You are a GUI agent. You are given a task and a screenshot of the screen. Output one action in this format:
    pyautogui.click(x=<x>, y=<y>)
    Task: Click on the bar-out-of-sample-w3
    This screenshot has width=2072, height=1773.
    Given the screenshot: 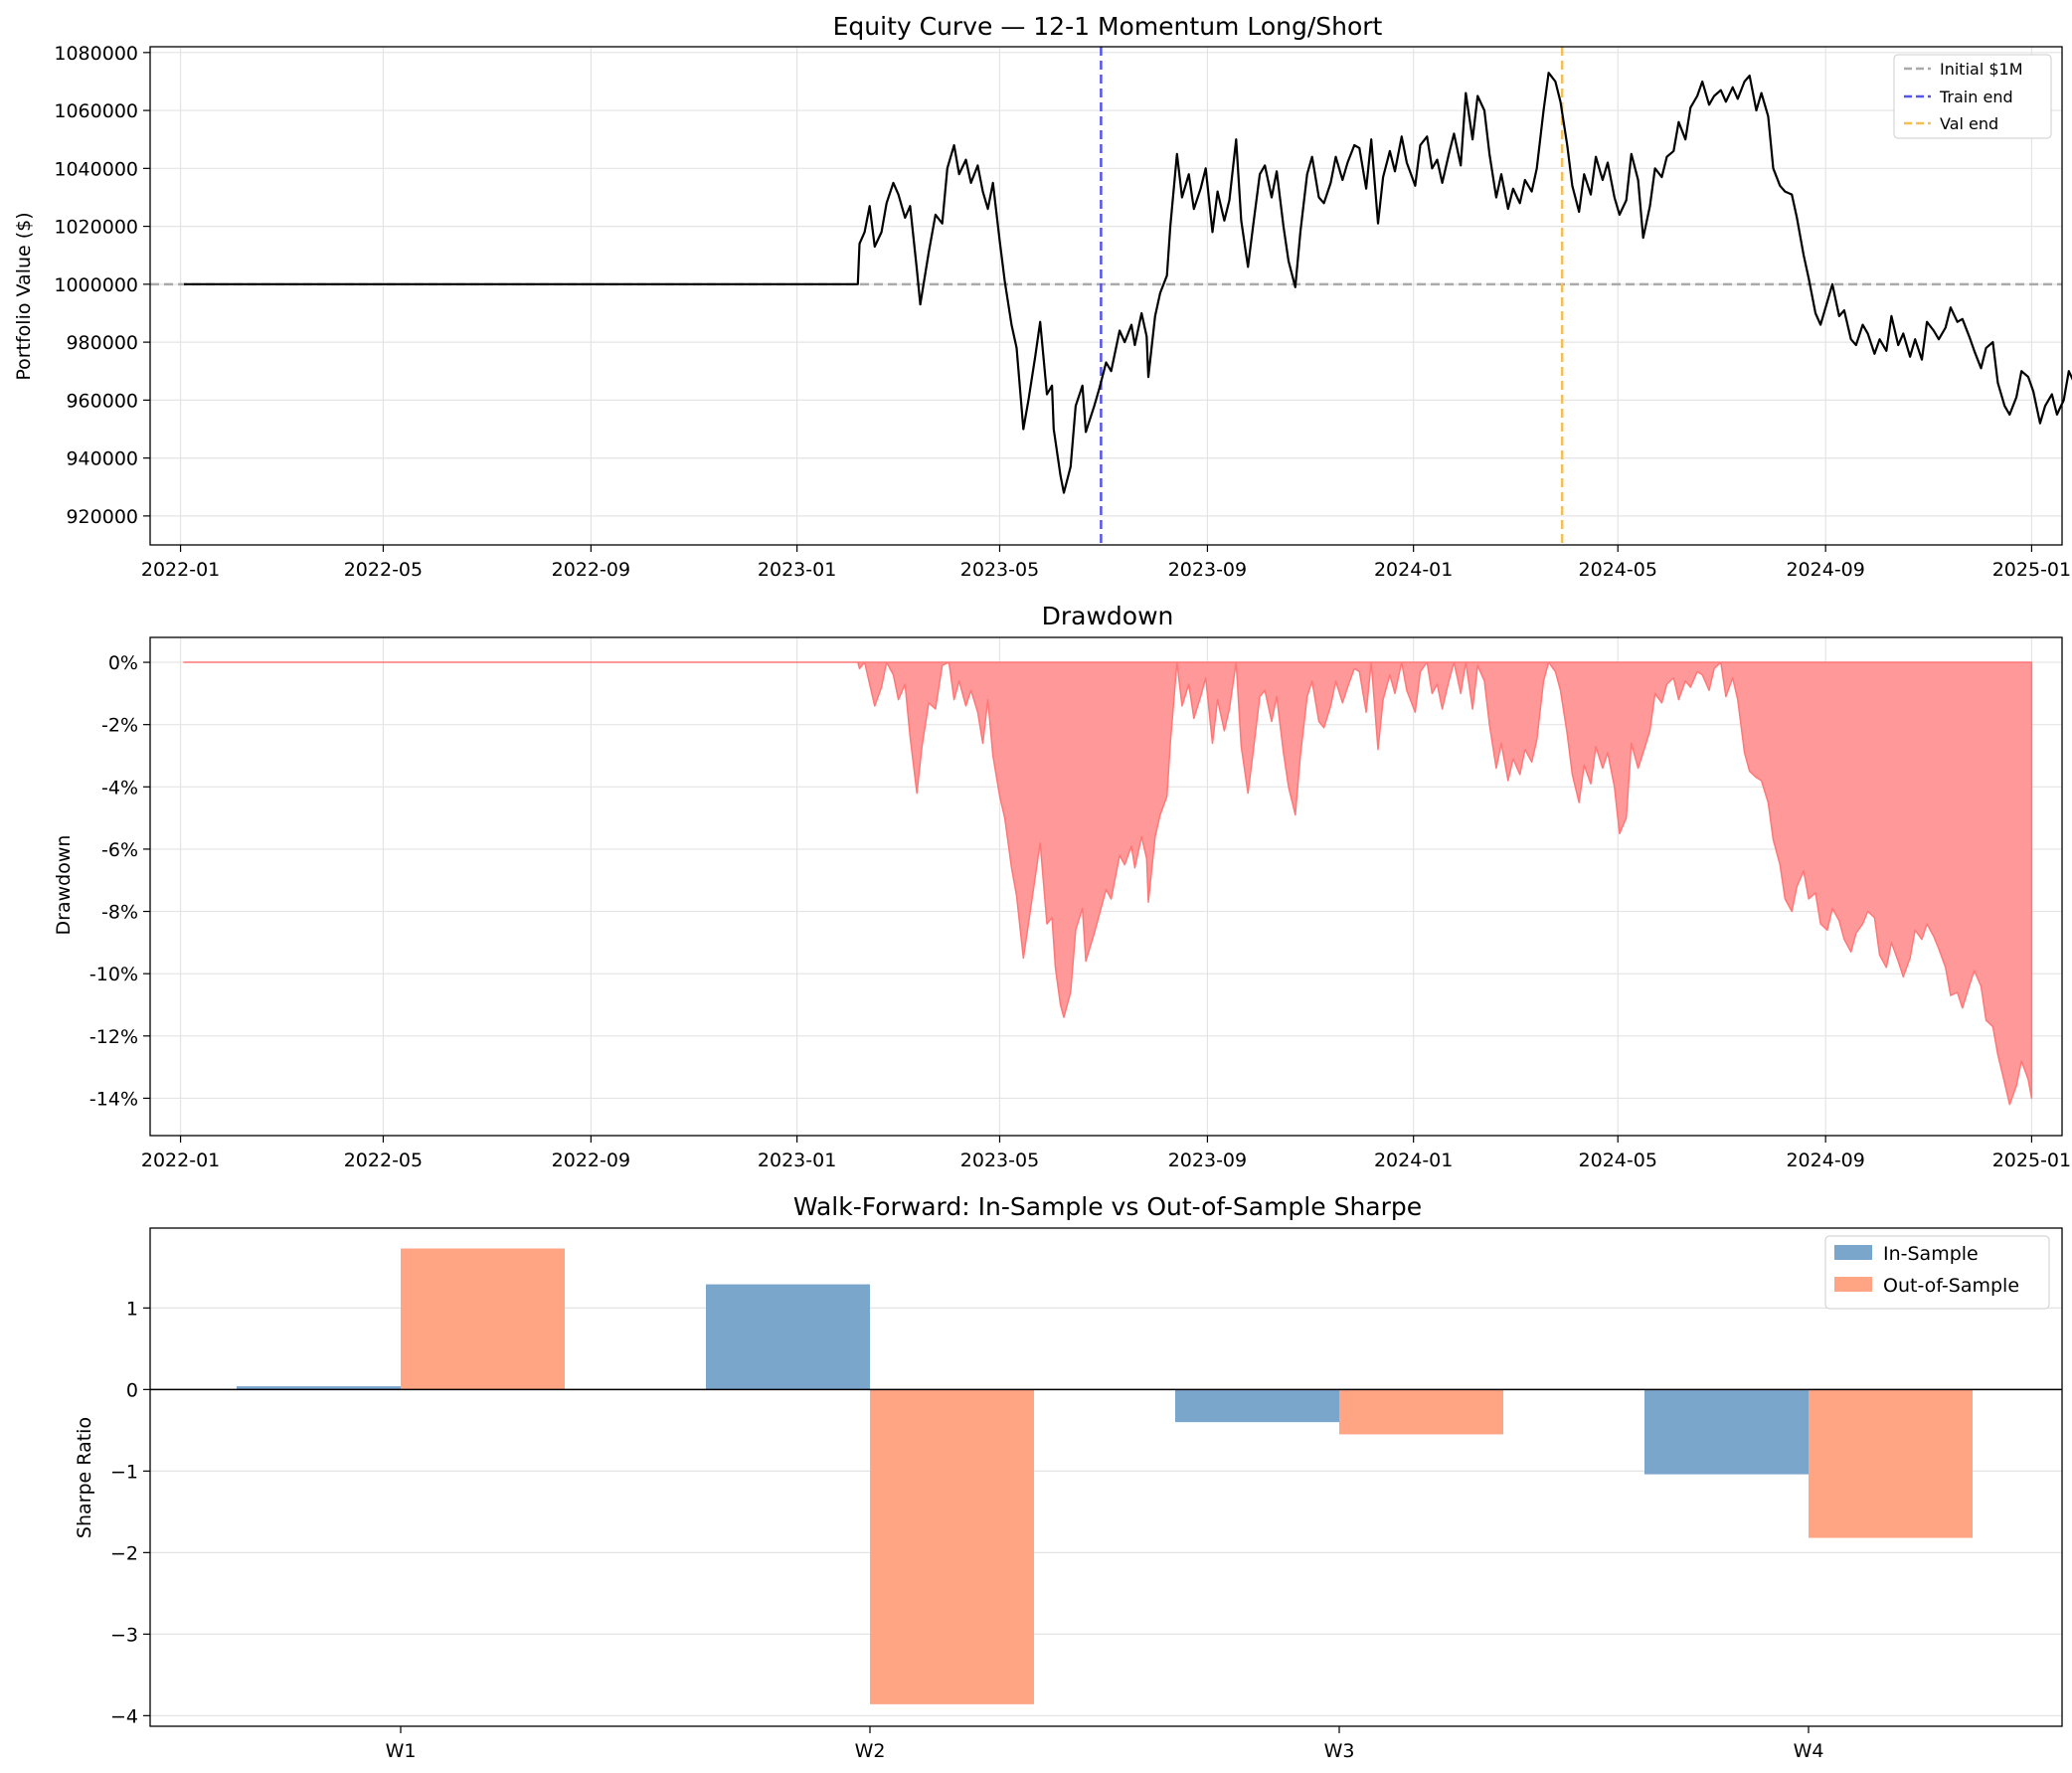 What is the action you would take?
    pyautogui.click(x=1421, y=1412)
    